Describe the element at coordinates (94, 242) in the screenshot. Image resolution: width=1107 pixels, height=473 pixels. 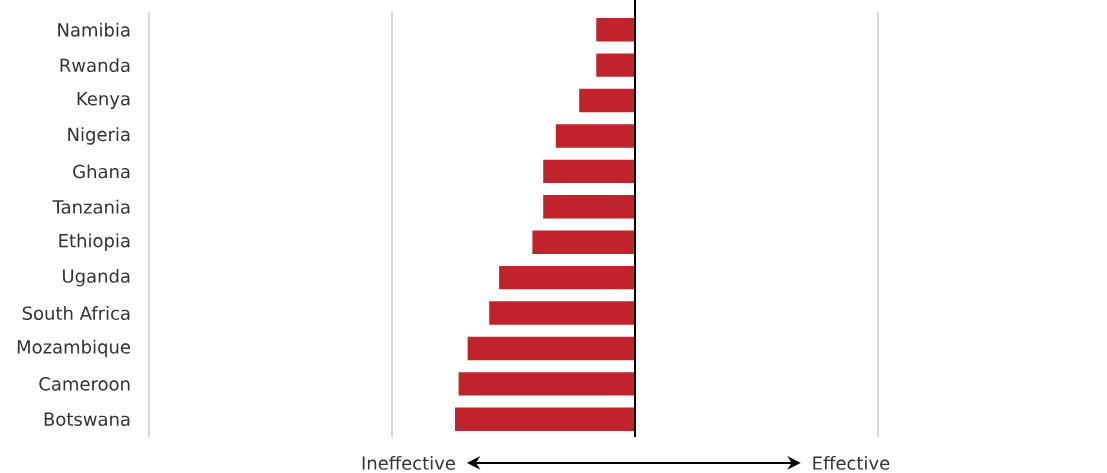
I see `y-tick-label: Ethiopia` at that location.